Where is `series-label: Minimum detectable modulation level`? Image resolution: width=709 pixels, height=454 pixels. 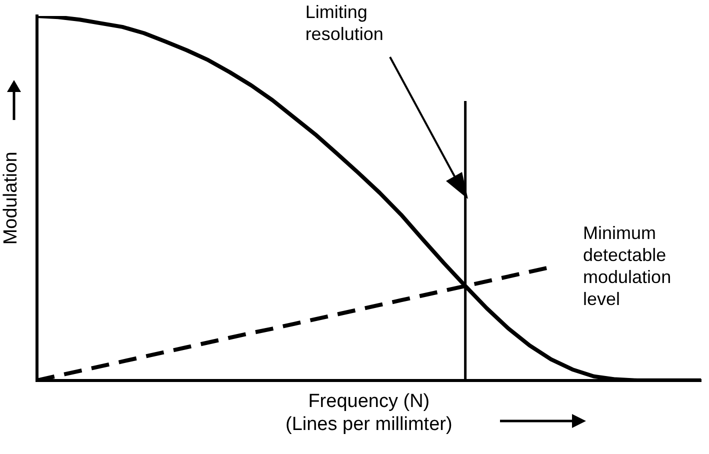
series-label: Minimum detectable modulation level is located at coordinates (627, 266).